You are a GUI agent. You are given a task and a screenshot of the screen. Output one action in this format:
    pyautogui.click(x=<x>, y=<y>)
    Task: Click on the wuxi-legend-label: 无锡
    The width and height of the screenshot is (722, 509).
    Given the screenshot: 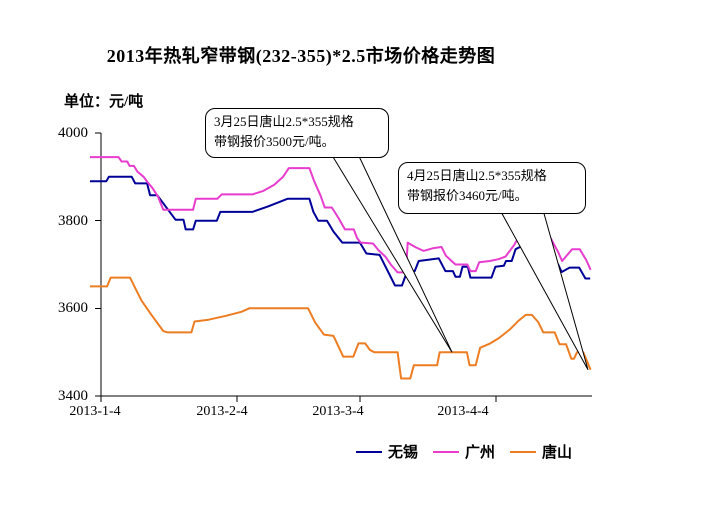 What is the action you would take?
    pyautogui.click(x=403, y=453)
    